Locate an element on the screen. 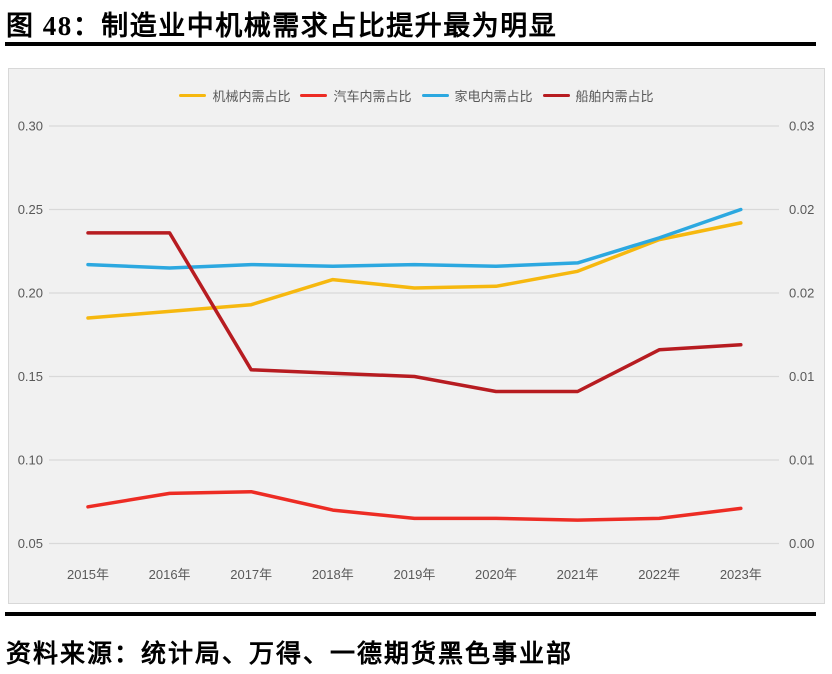 This screenshot has height=674, width=832. legend-item: 机械内需占比 is located at coordinates (234, 95).